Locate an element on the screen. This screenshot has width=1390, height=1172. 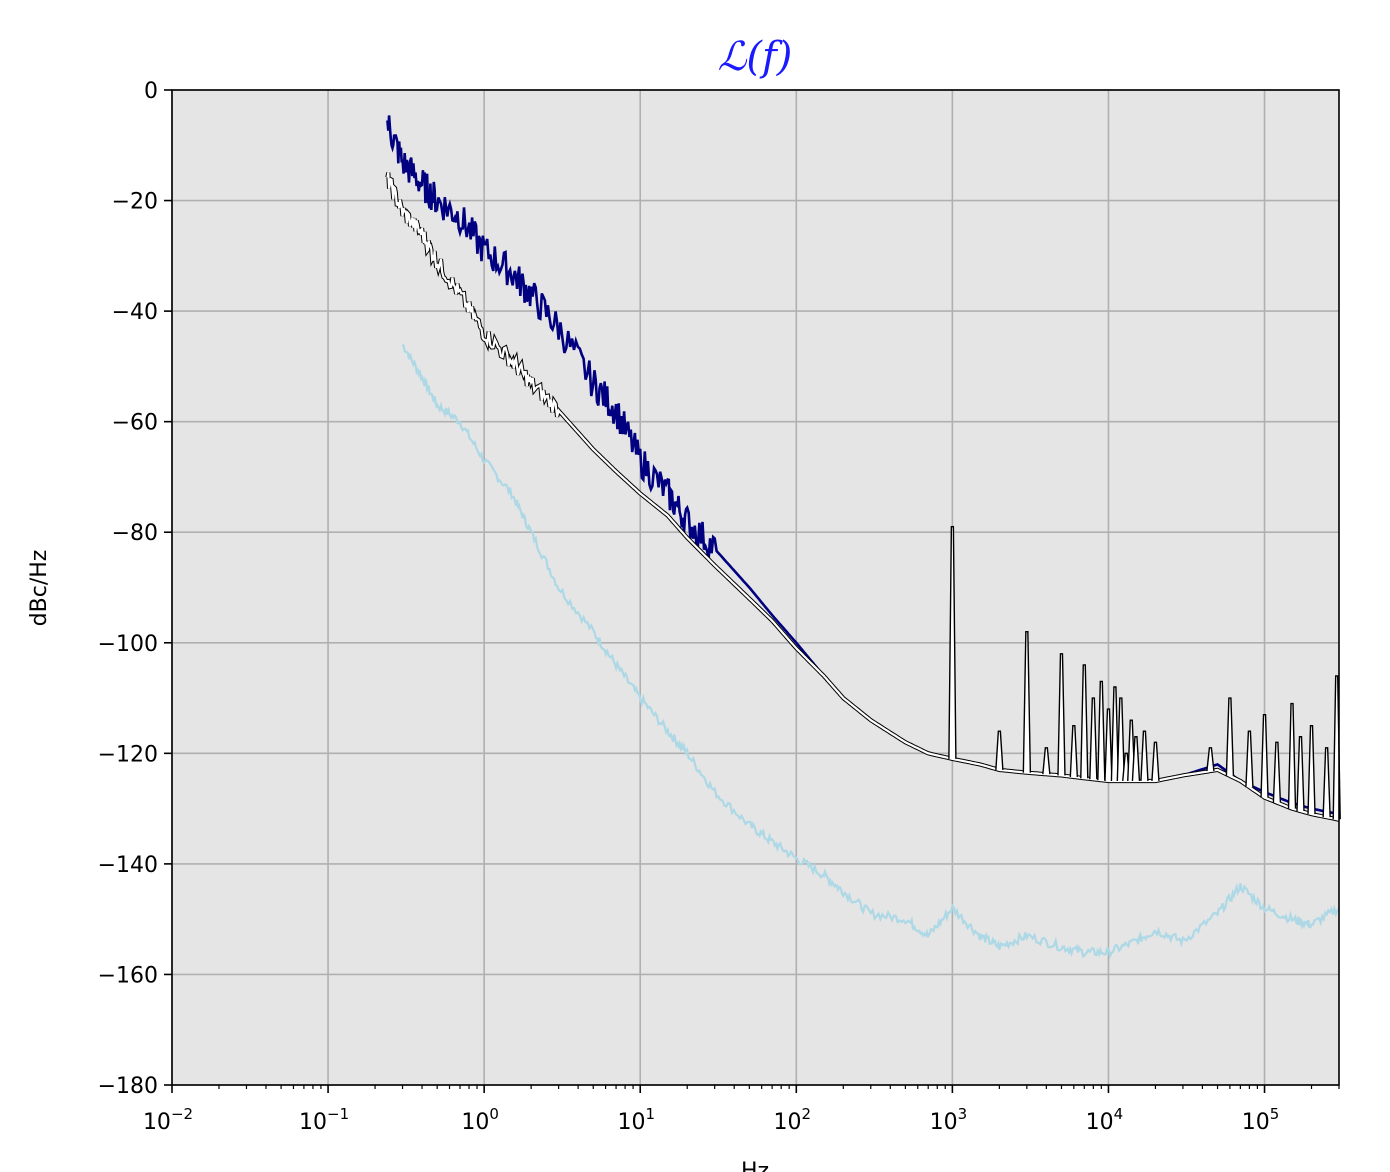
x-tick-label: 10⁻¹ is located at coordinates (324, 1120).